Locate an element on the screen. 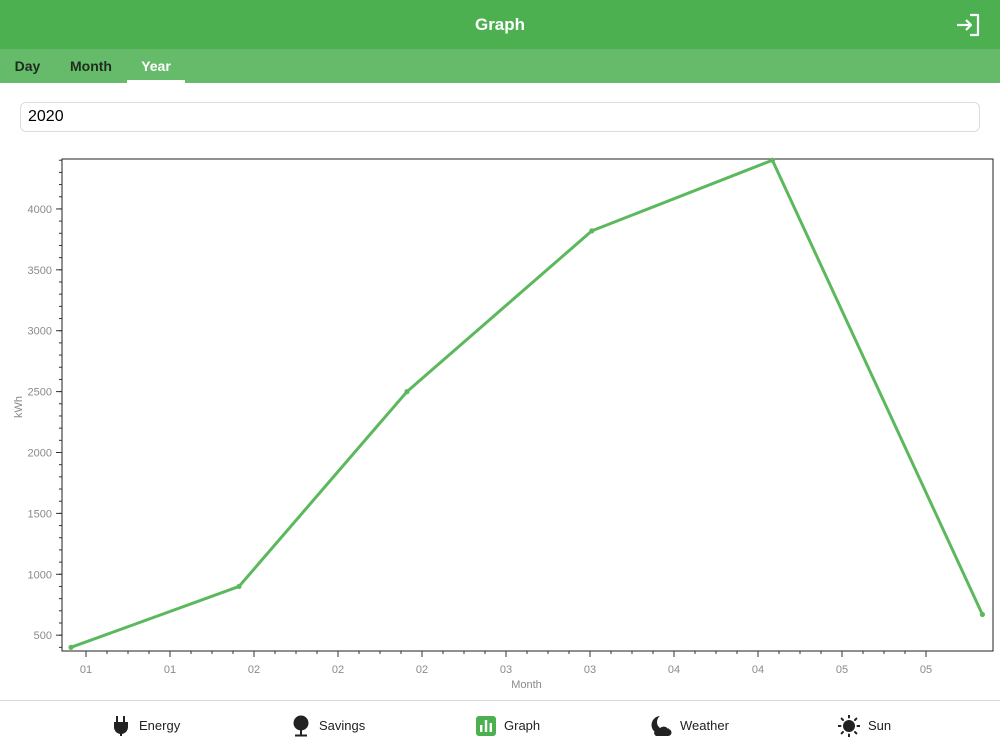 This screenshot has height=751, width=1000. tabbar-item-energy: Energy is located at coordinates (152, 726).